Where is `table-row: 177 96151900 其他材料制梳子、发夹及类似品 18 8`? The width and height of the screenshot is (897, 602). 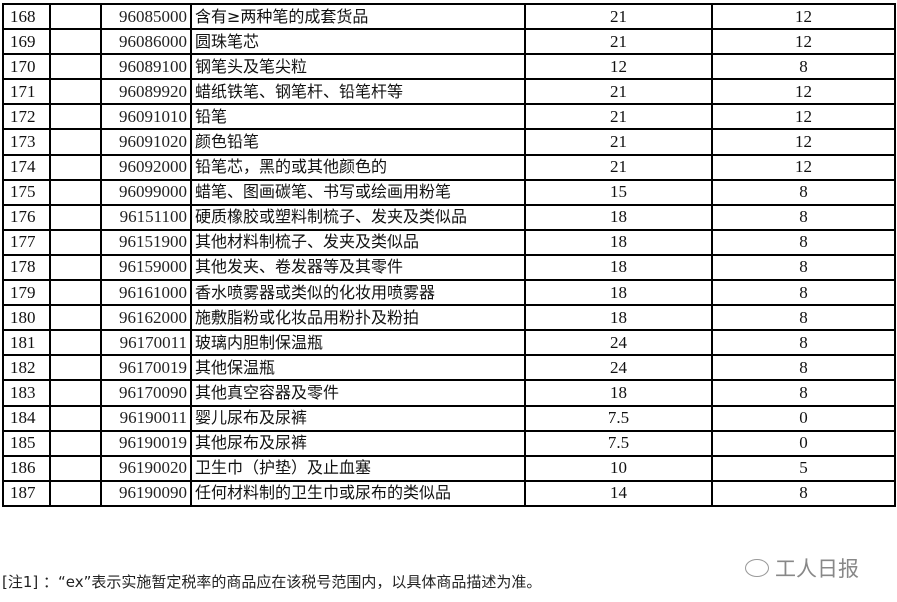
table-row: 177 96151900 其他材料制梳子、发夹及类似品 18 8 is located at coordinates (449, 242).